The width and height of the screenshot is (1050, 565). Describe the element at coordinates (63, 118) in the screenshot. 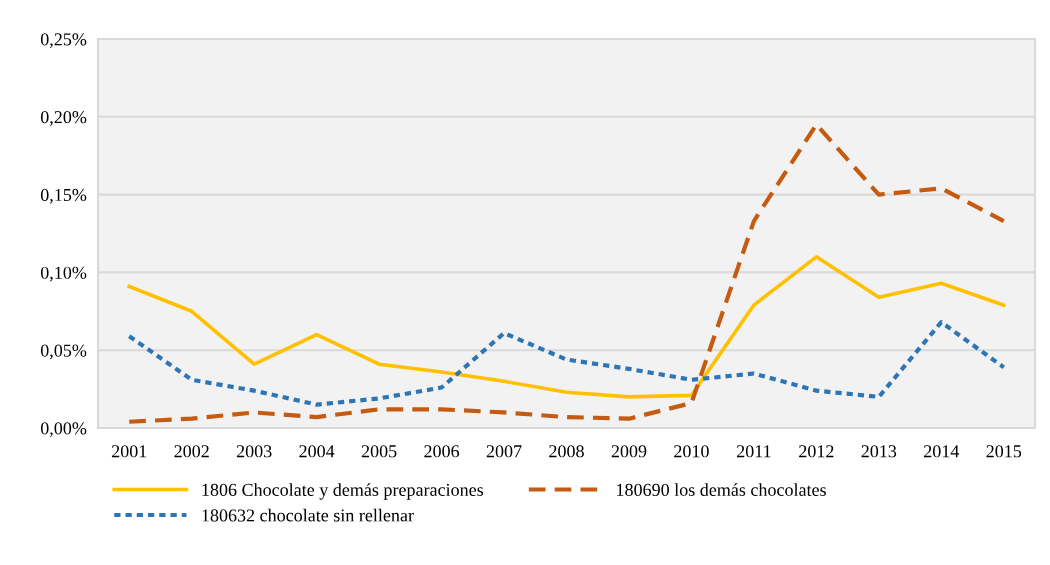

I see `y-tick-label: 0,20%` at that location.